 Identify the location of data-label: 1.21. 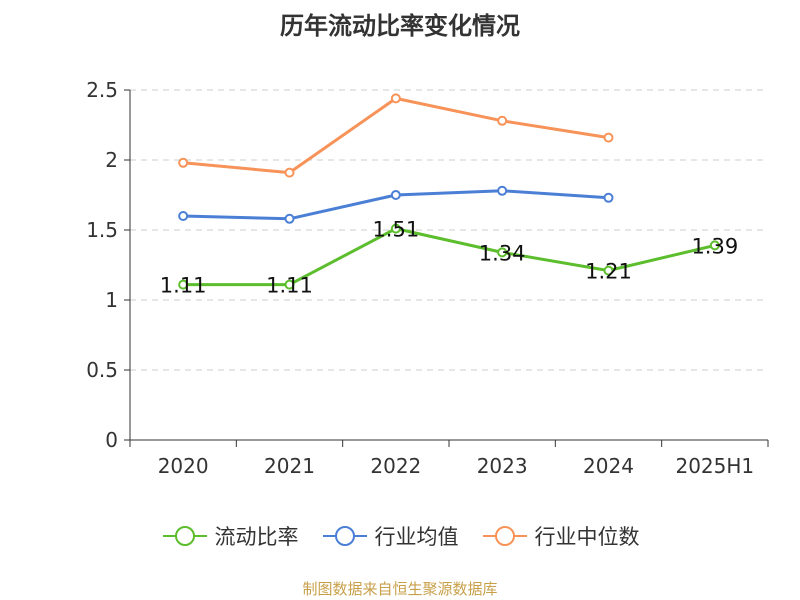
(608, 272).